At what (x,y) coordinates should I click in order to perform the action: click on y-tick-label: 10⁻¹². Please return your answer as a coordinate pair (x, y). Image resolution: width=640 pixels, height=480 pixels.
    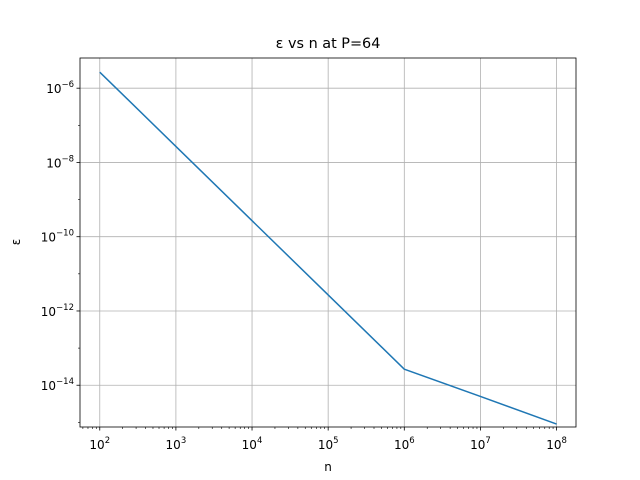
    Looking at the image, I should click on (57, 311).